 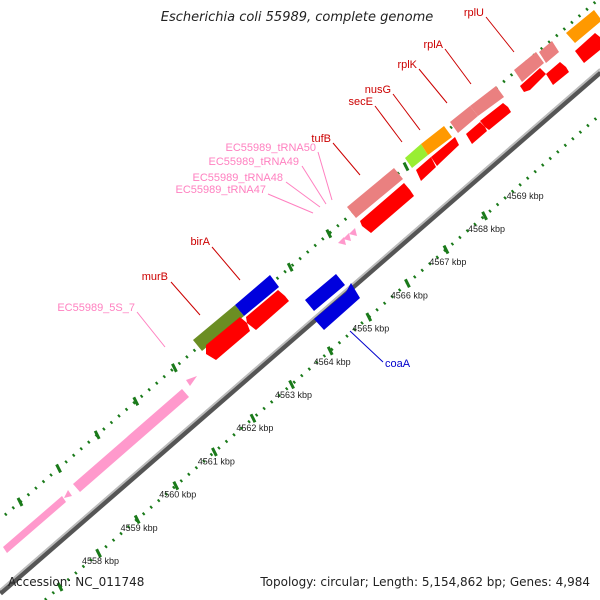 I want to click on label-secE: secE, so click(x=361, y=102).